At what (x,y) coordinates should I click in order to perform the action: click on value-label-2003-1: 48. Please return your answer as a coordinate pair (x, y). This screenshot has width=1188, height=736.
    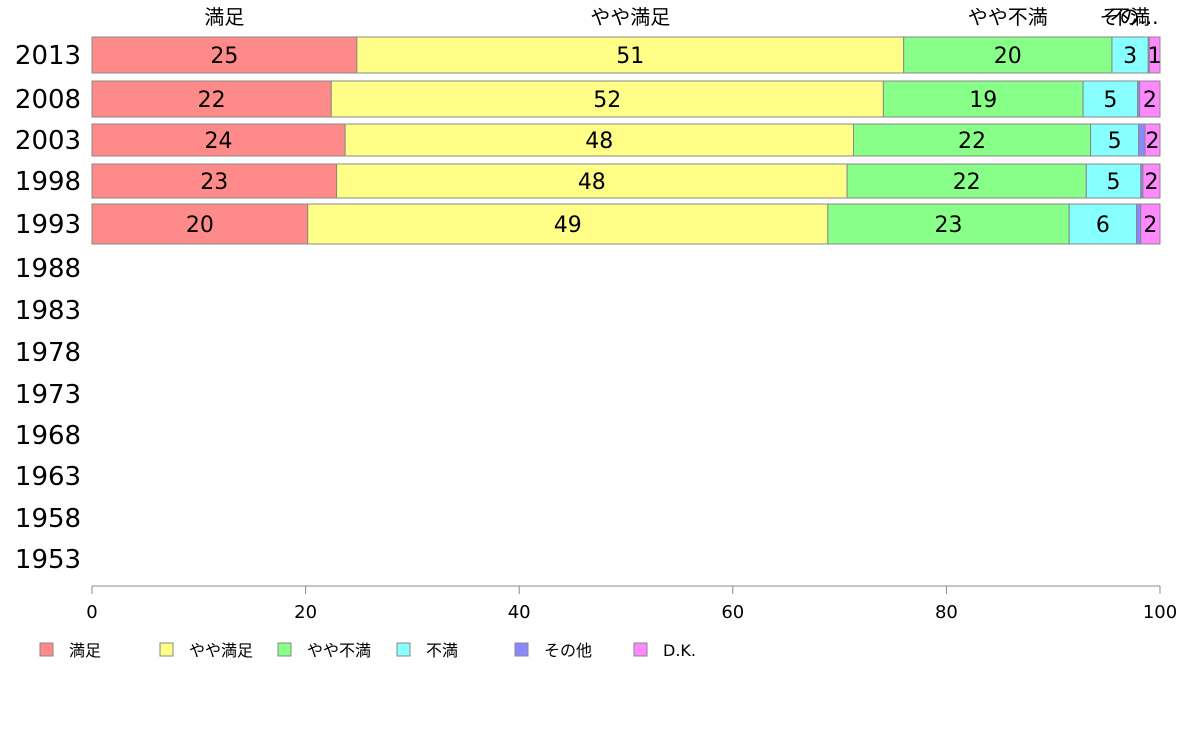
    Looking at the image, I should click on (599, 141).